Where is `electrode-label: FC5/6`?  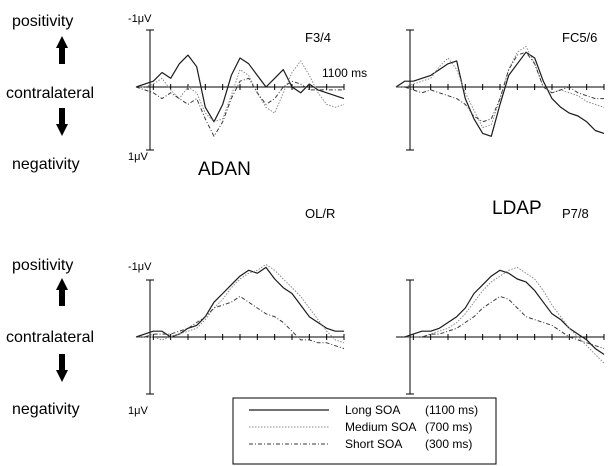
electrode-label: FC5/6 is located at coordinates (579, 37).